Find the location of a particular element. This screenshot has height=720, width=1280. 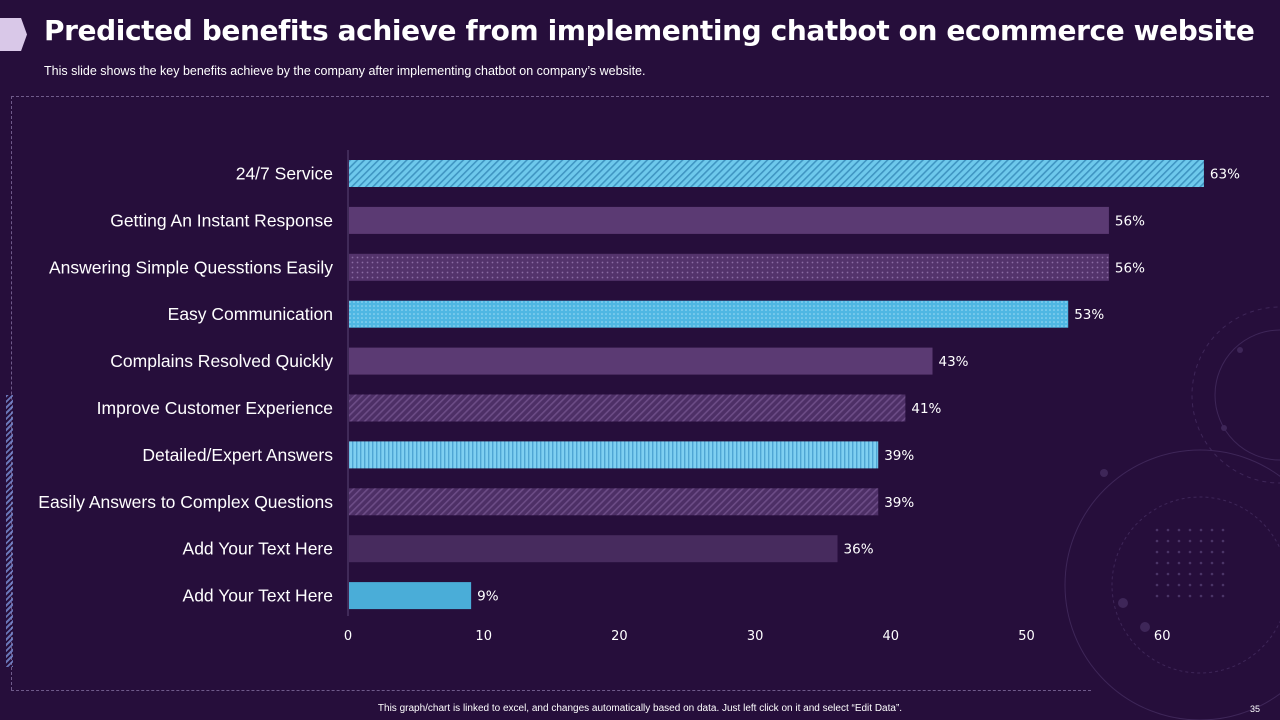

x-tick-label: 50 is located at coordinates (1026, 636).